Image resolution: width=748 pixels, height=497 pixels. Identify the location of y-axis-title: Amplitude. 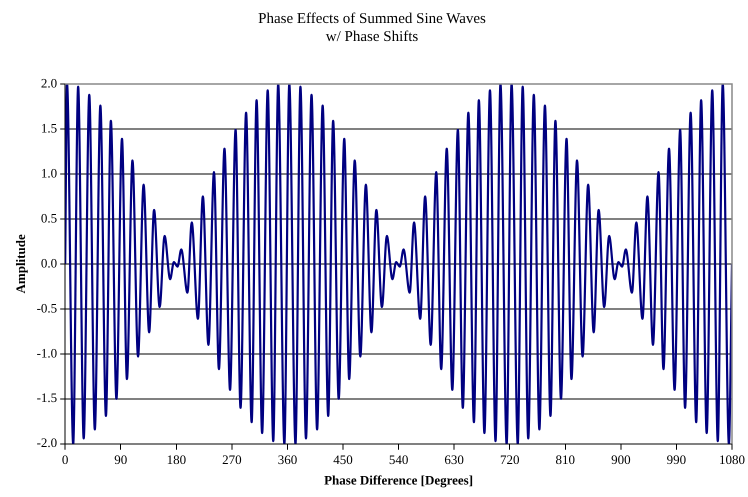
(20, 264).